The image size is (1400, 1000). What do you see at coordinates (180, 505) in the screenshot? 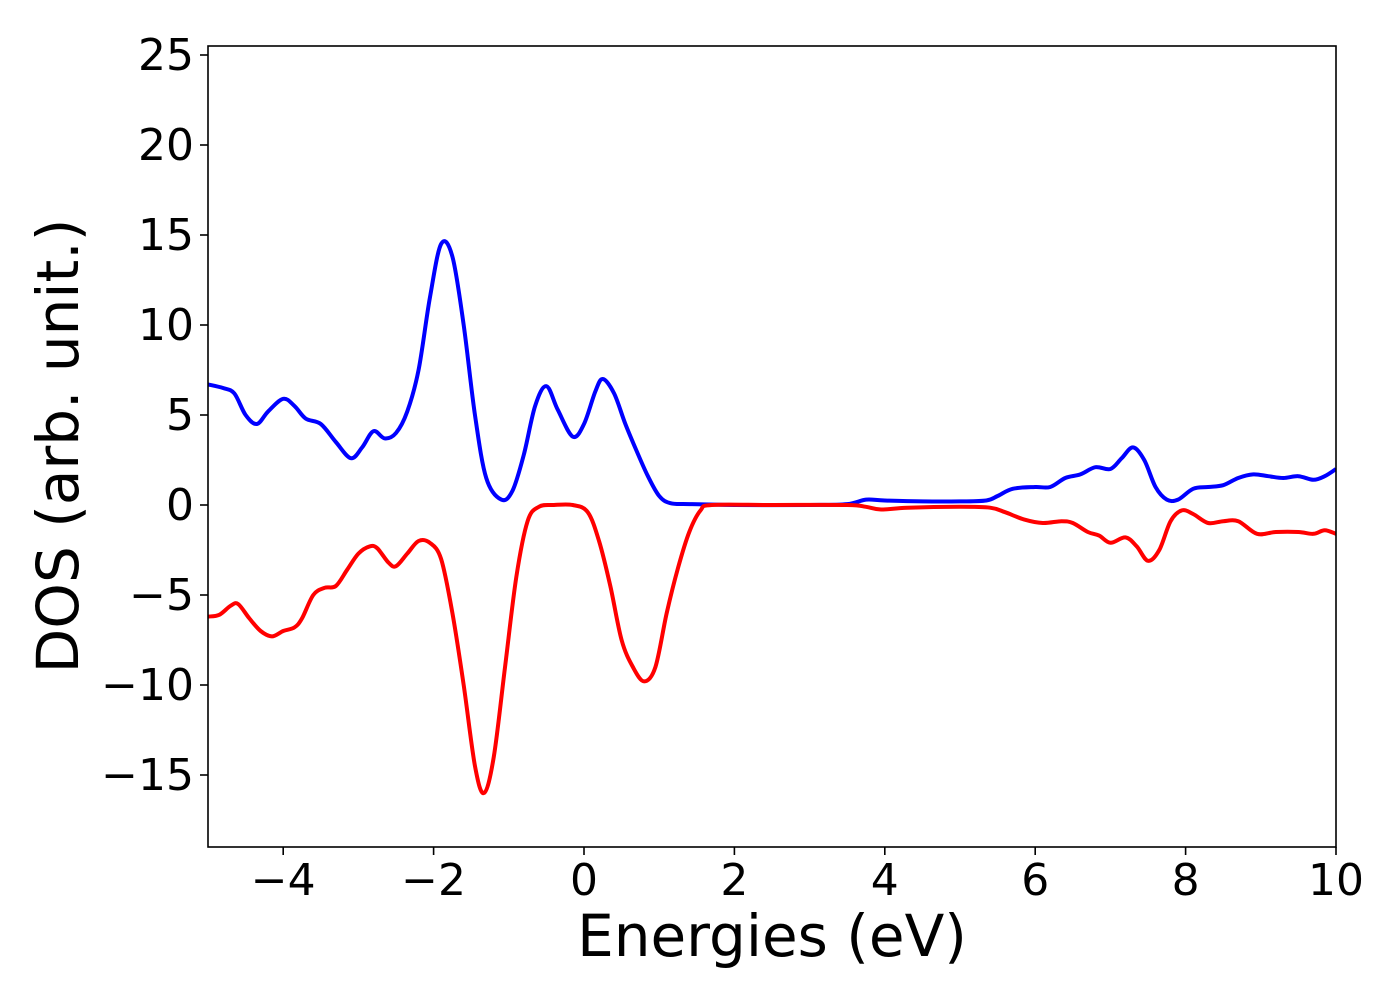
I see `y-tick-label: 0` at bounding box center [180, 505].